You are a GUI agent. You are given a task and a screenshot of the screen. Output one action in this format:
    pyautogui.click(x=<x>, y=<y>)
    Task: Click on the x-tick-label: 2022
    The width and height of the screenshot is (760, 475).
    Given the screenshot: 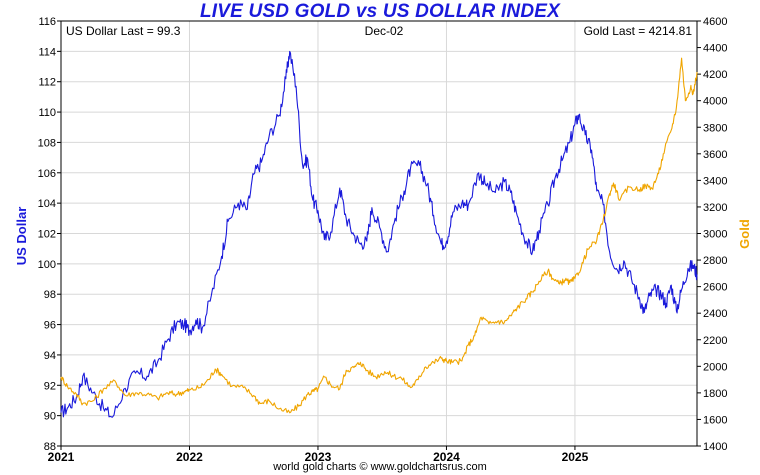 What is the action you would take?
    pyautogui.click(x=189, y=457)
    